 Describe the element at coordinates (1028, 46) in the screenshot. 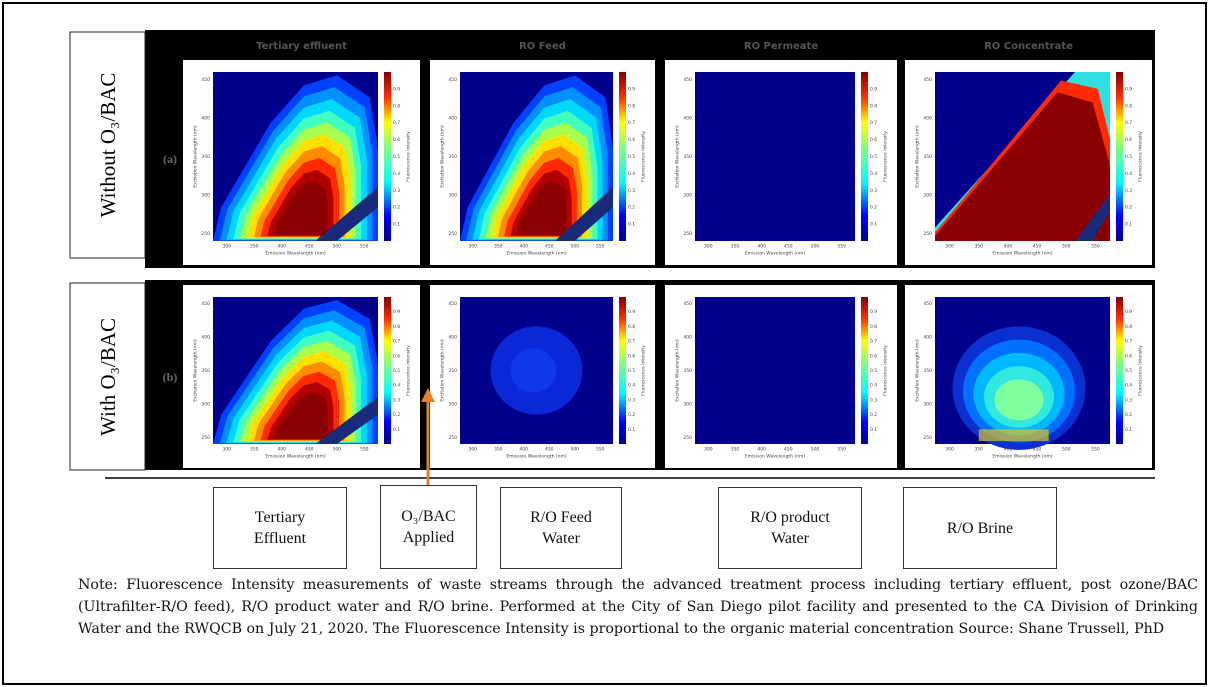

I see `panel-title: RO Concentrate` at that location.